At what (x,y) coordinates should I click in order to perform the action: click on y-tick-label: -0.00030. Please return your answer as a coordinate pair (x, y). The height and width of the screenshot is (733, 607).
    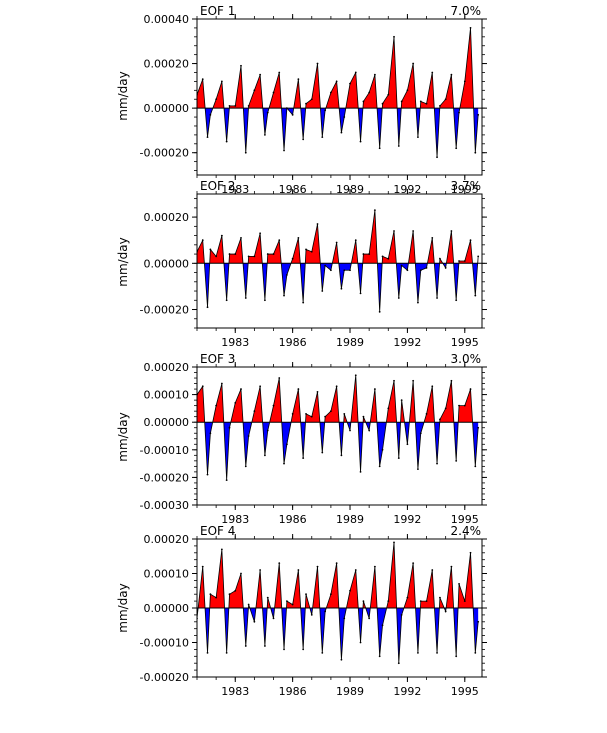
    Looking at the image, I should click on (164, 505).